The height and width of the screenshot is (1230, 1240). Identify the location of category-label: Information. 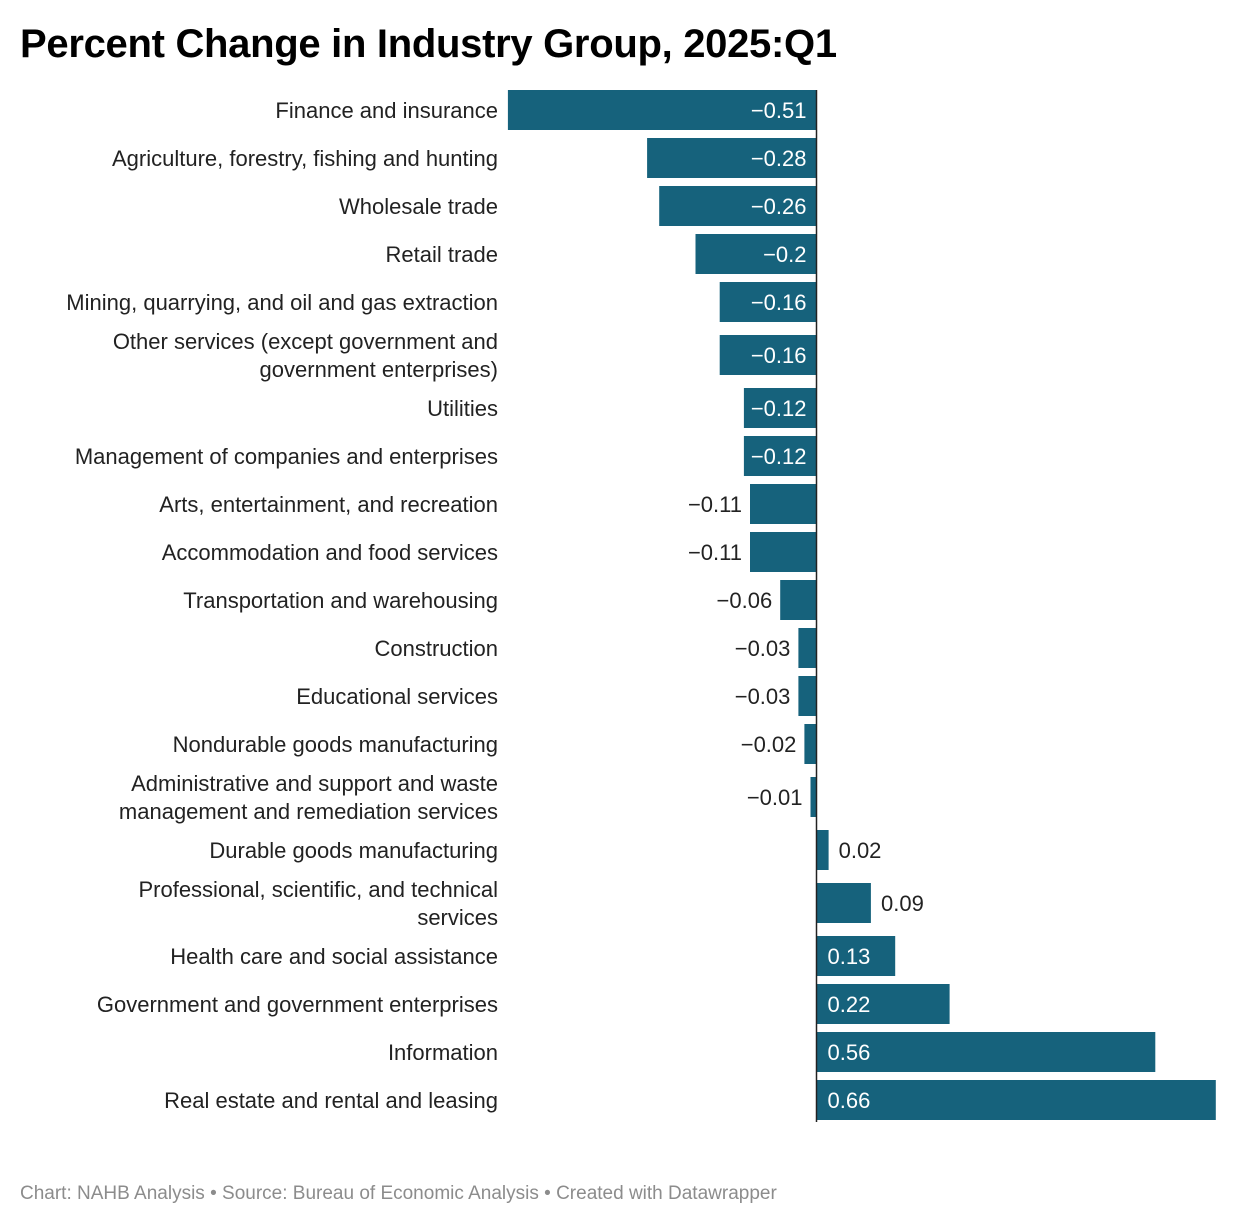
(443, 1052).